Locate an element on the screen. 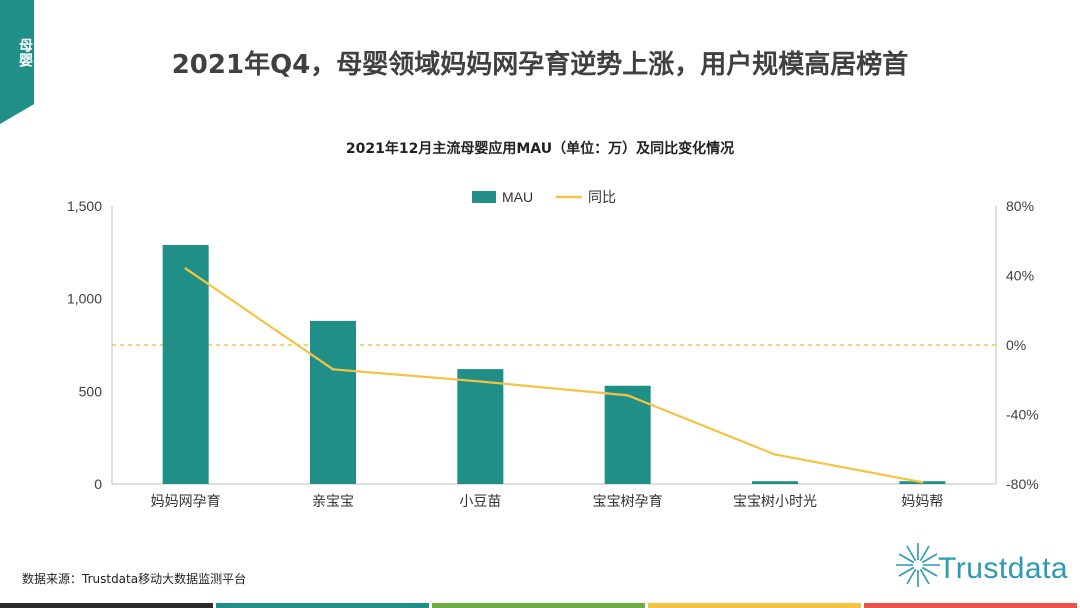  left-tick-label: 500 is located at coordinates (91, 391).